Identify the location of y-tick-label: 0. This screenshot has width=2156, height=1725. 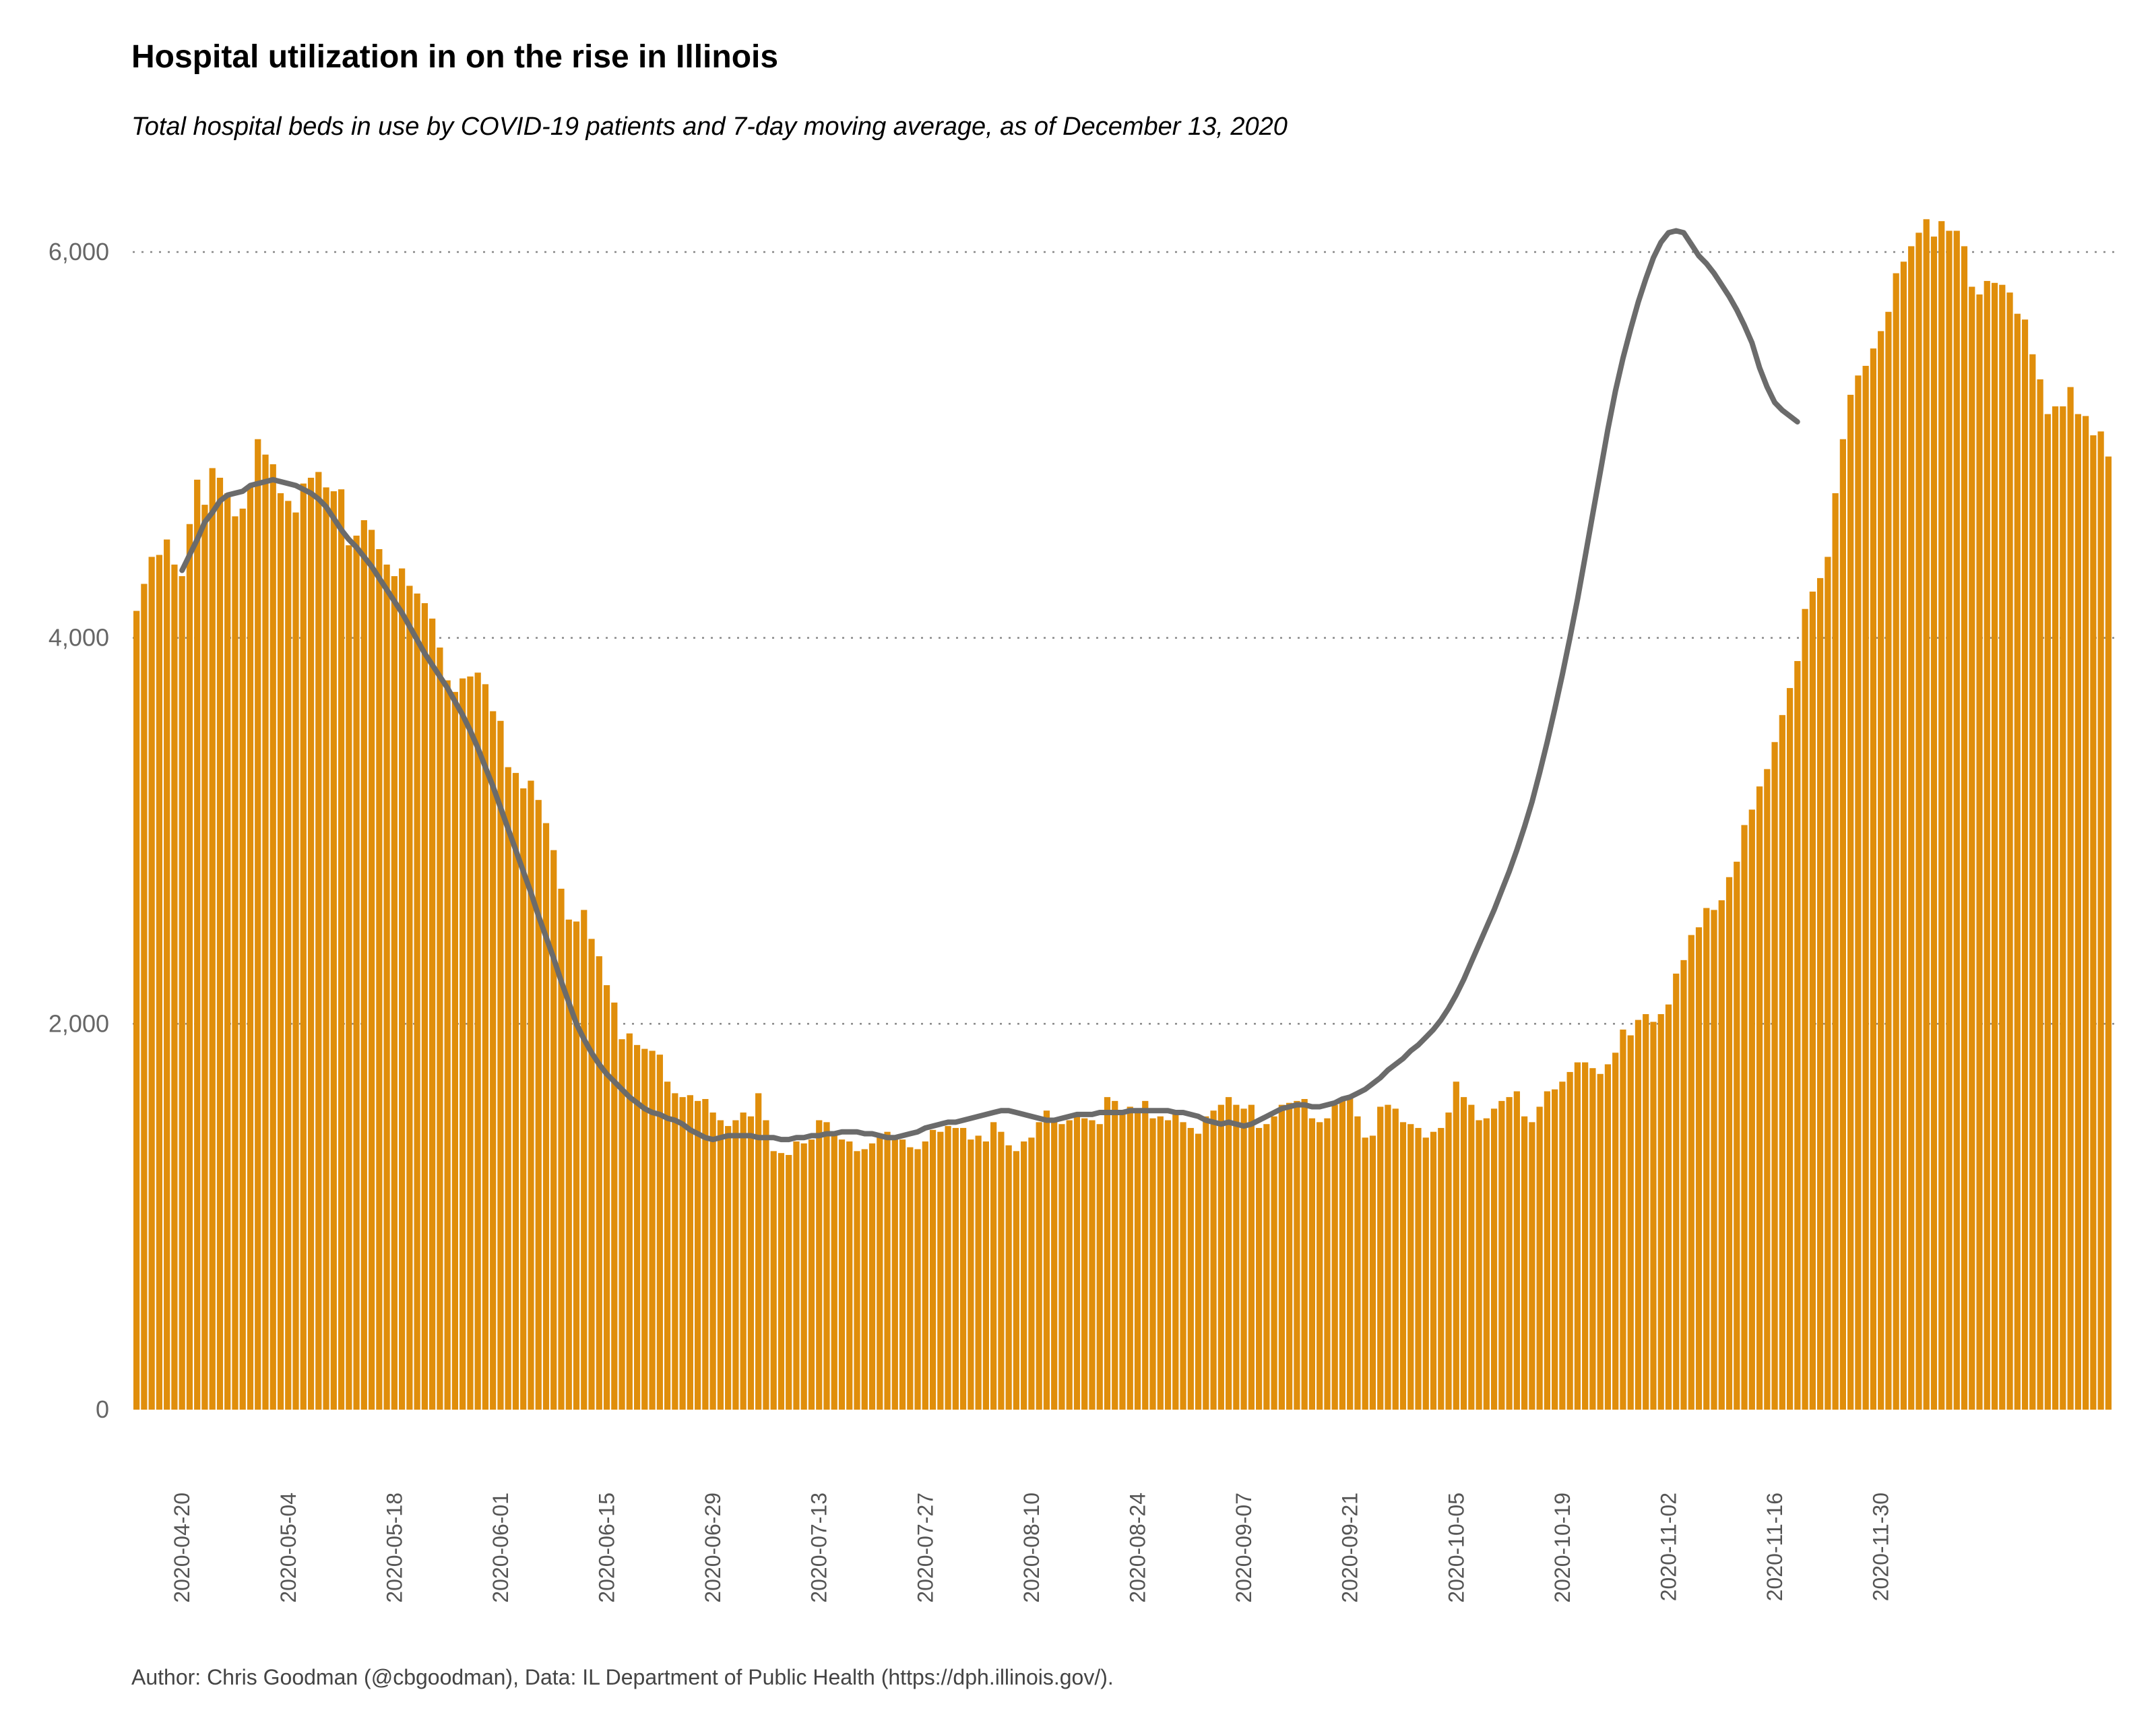
(102, 1409).